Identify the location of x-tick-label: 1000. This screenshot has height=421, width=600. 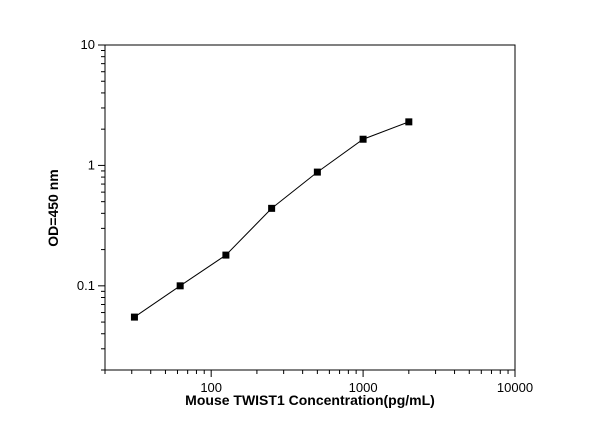
(363, 387).